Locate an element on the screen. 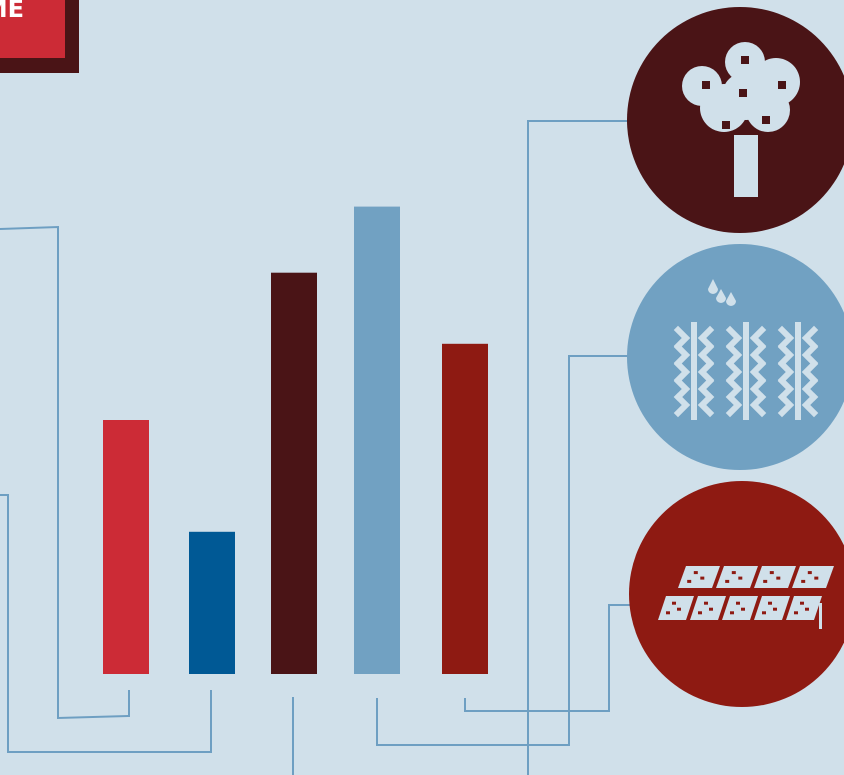 The width and height of the screenshot is (844, 775). solar-panels-icon is located at coordinates (736, 594).